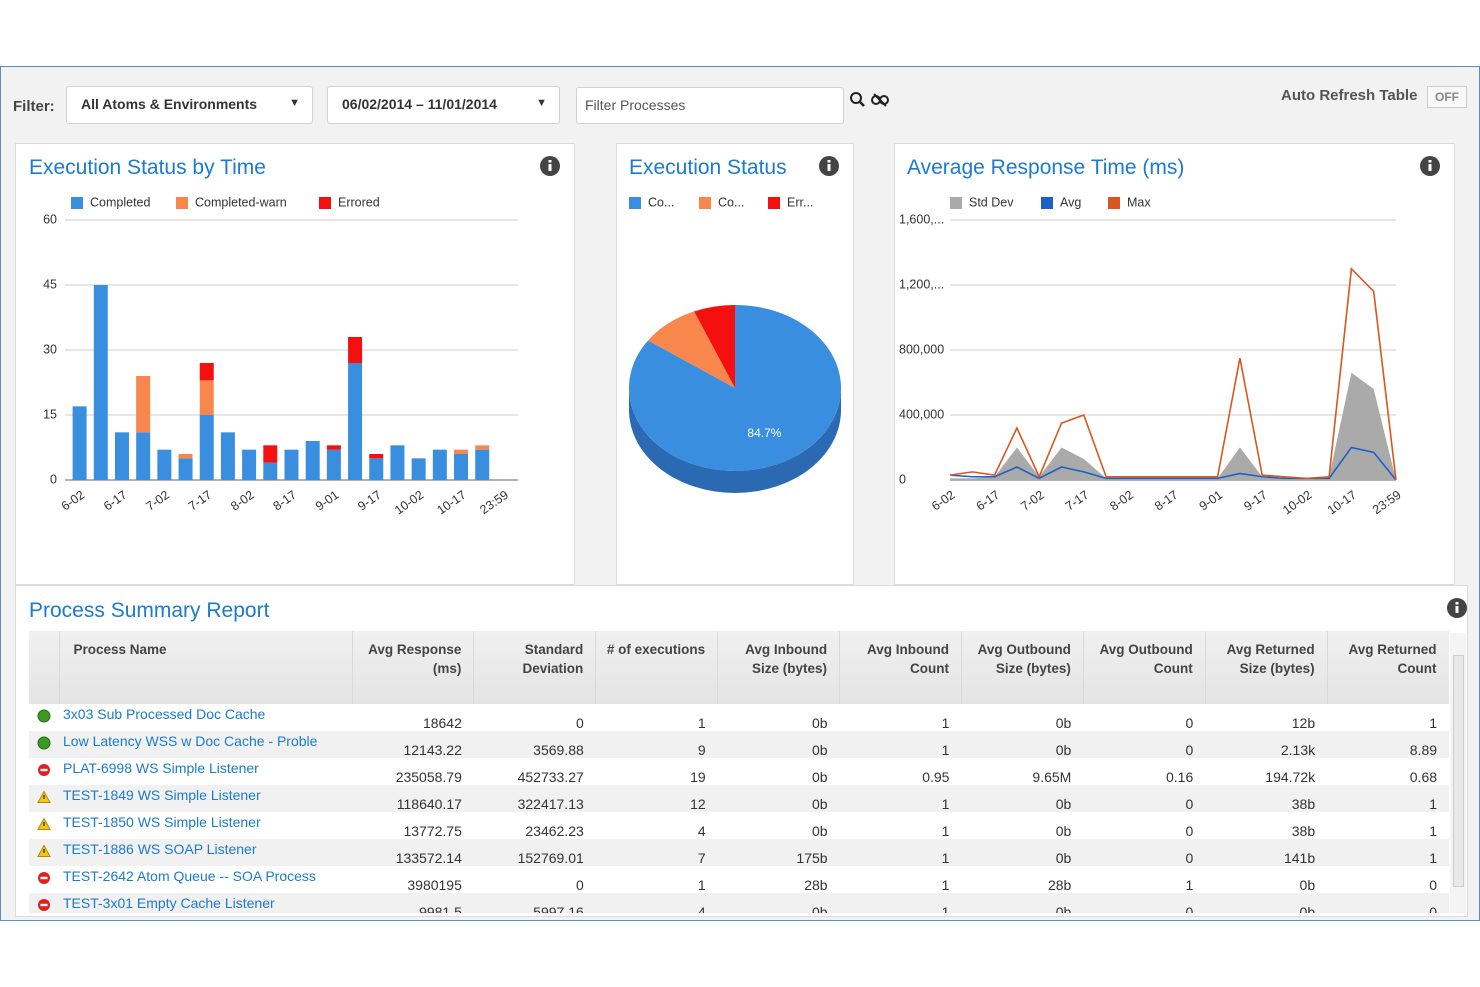 Image resolution: width=1480 pixels, height=987 pixels. What do you see at coordinates (1447, 97) in the screenshot?
I see `auto-refresh-toggle: OFF` at bounding box center [1447, 97].